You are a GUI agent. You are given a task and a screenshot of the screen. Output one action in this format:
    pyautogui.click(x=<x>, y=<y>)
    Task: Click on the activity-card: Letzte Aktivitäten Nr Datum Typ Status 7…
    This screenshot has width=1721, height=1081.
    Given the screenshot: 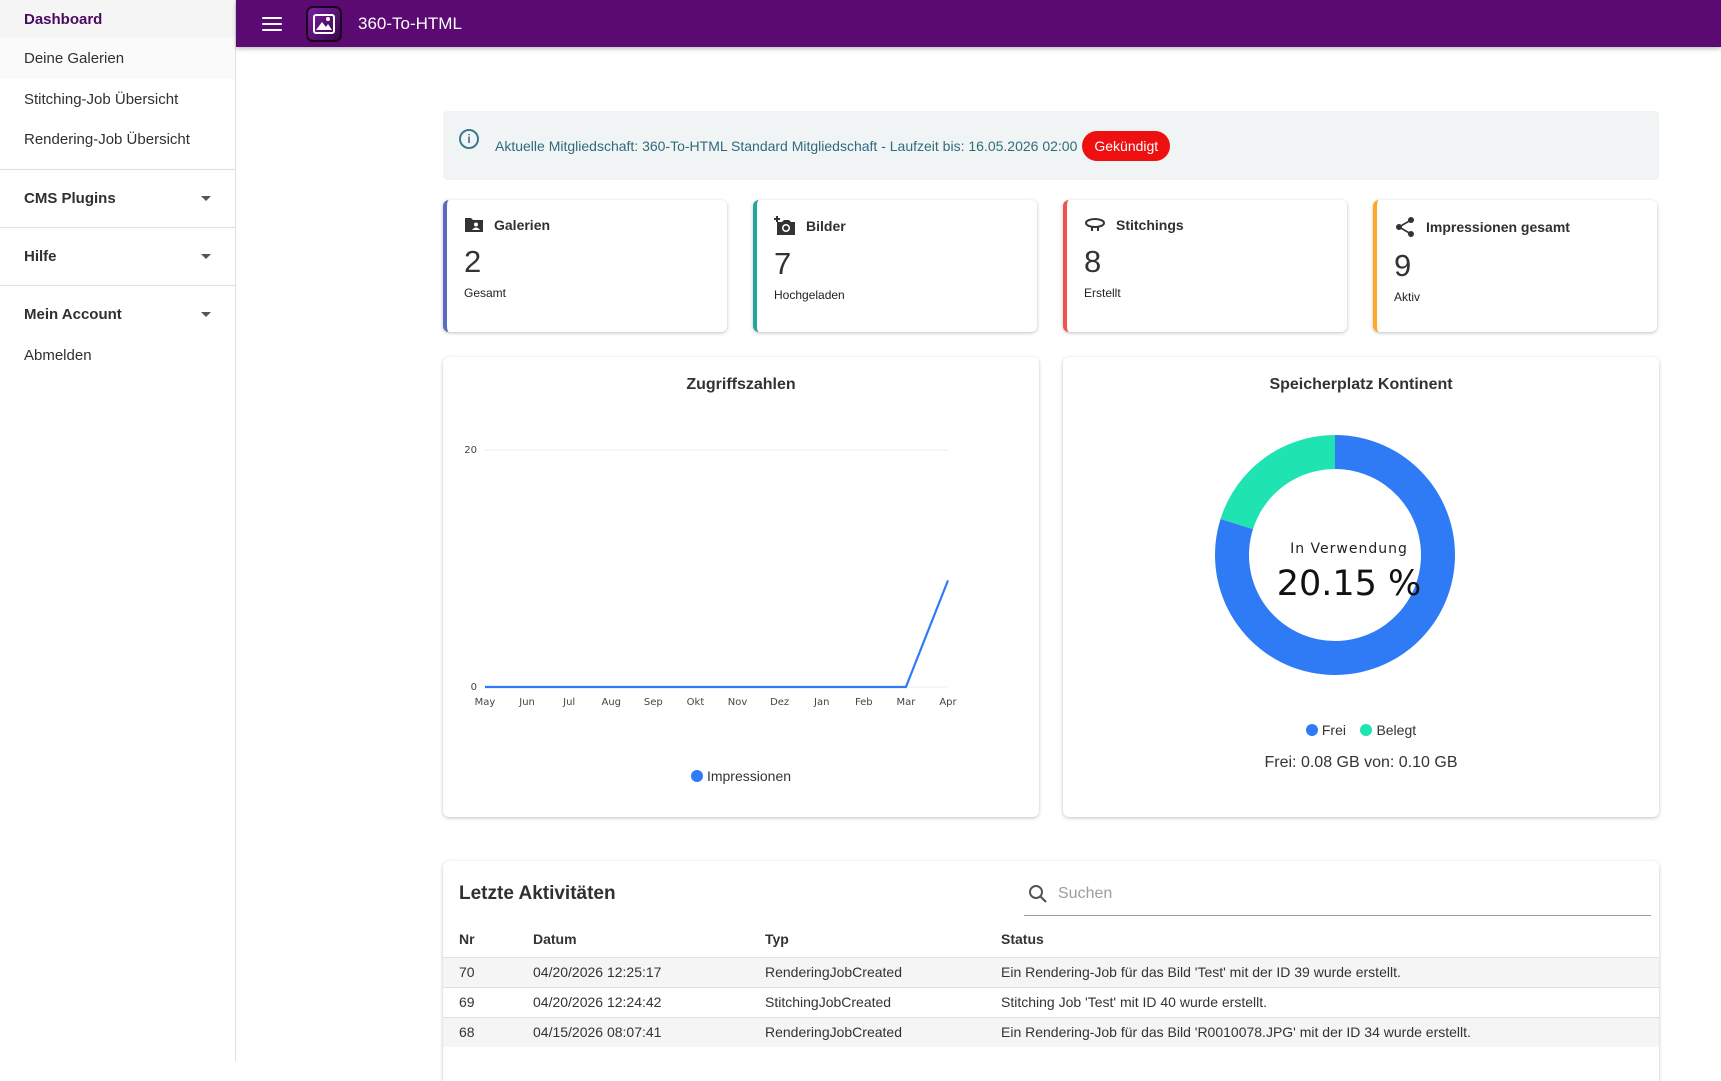 What is the action you would take?
    pyautogui.click(x=1051, y=971)
    